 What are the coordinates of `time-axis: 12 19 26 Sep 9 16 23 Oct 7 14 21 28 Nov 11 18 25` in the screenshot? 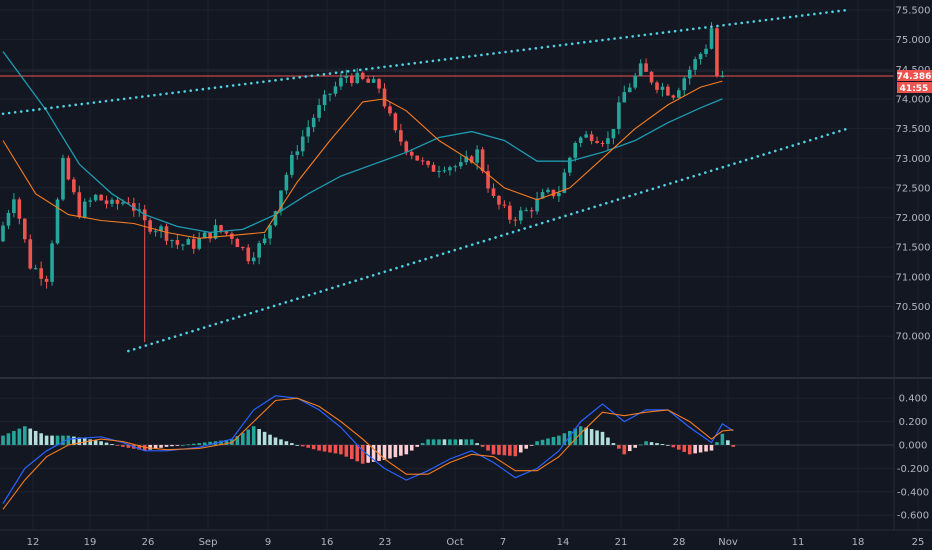 It's located at (476, 542).